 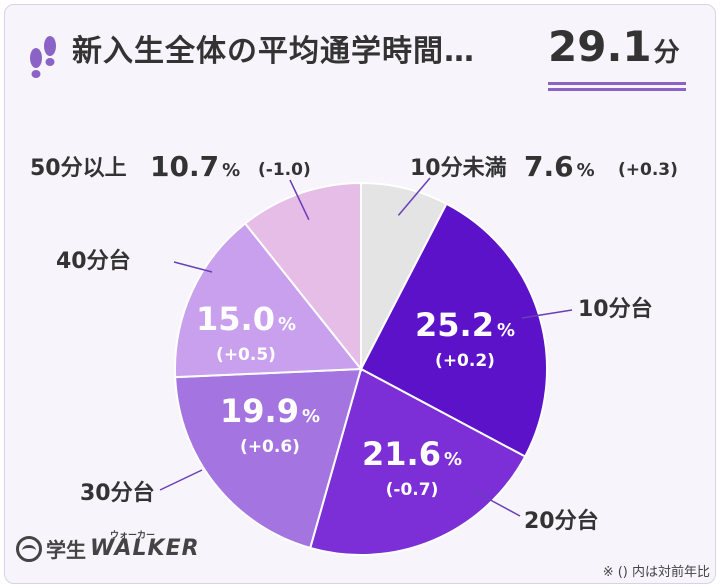 I want to click on pie-change-label-2: (+0.2), so click(x=465, y=361).